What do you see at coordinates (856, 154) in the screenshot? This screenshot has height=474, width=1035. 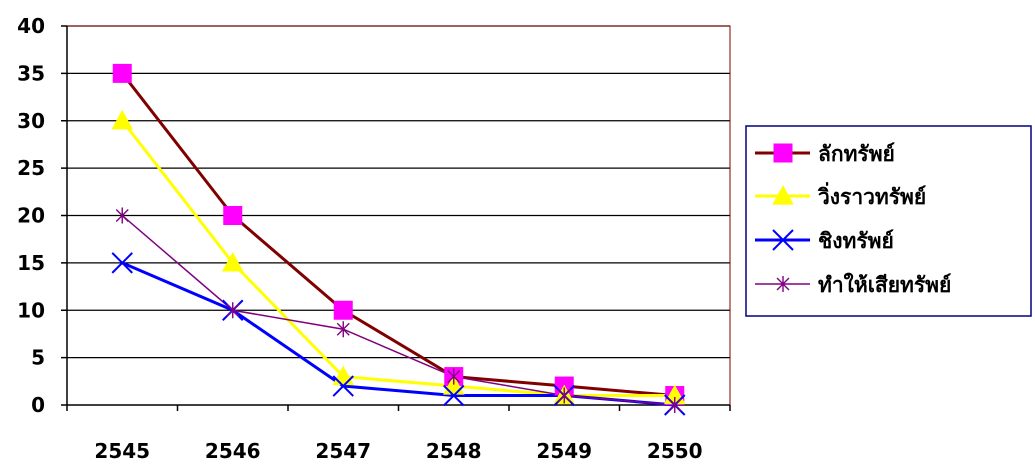 I see `legend-label: ลักทรัพย์` at bounding box center [856, 154].